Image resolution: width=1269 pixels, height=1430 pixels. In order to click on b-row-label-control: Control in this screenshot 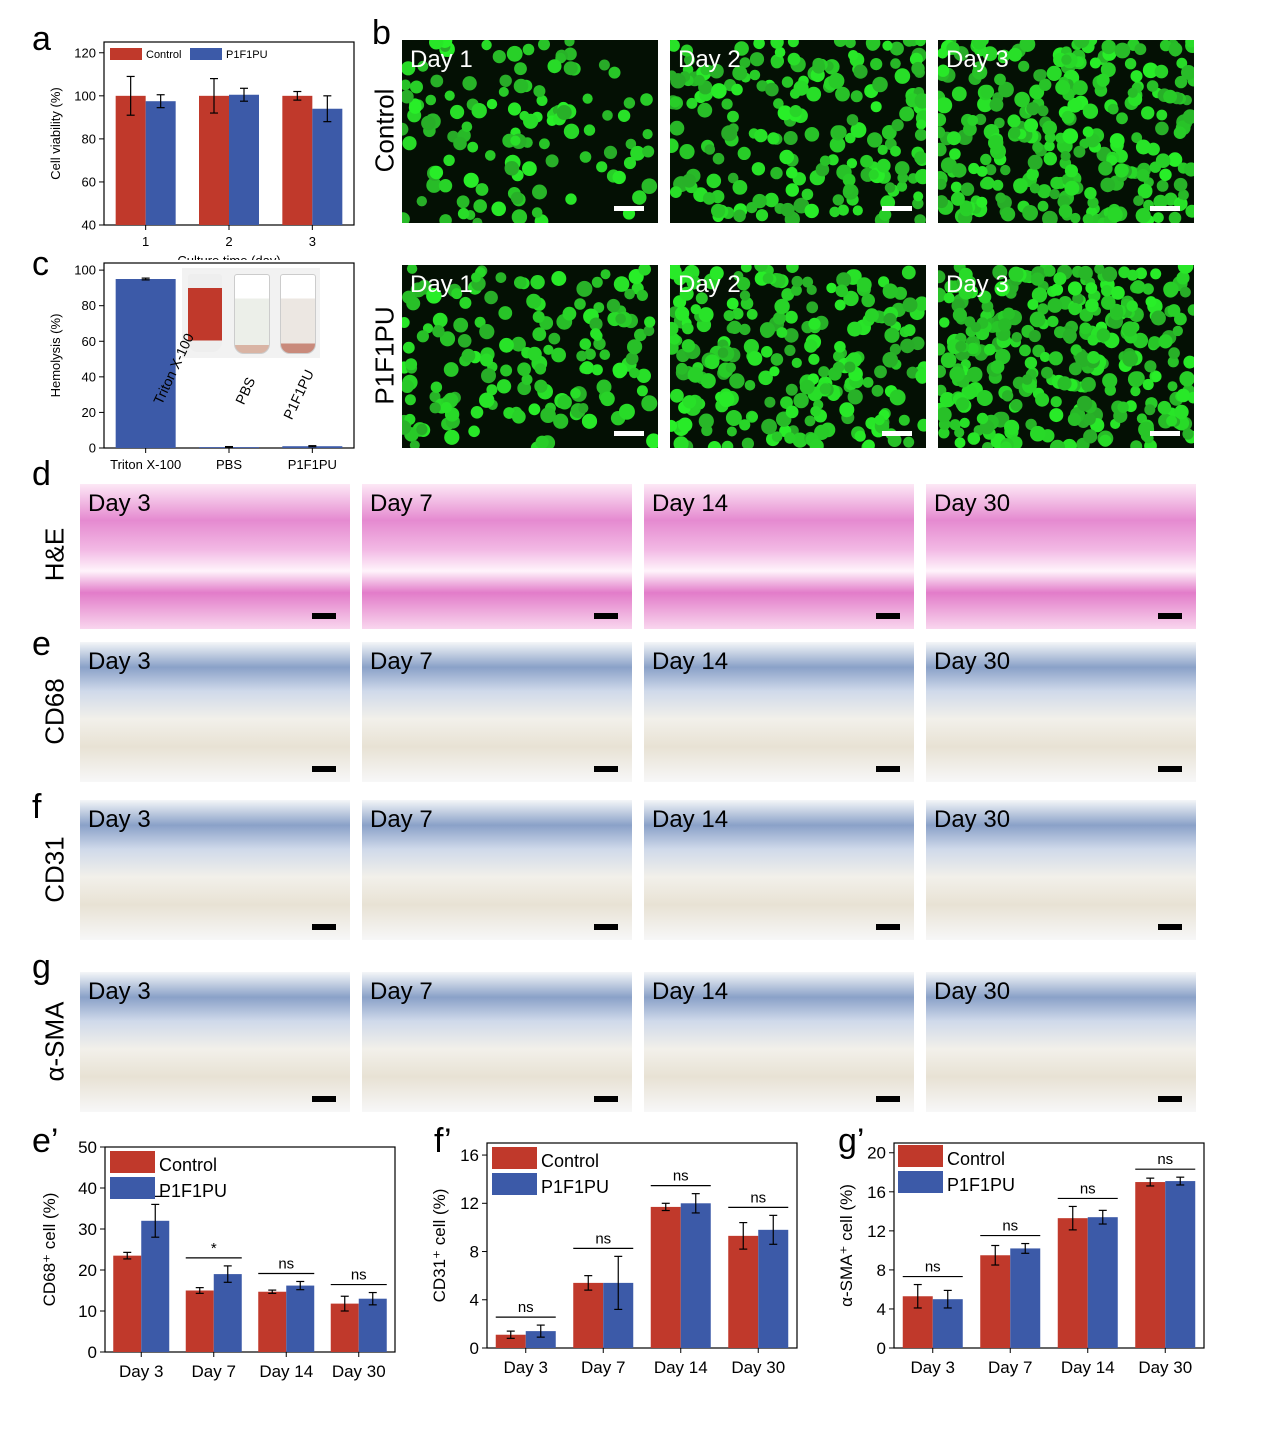, I will do `click(384, 130)`.